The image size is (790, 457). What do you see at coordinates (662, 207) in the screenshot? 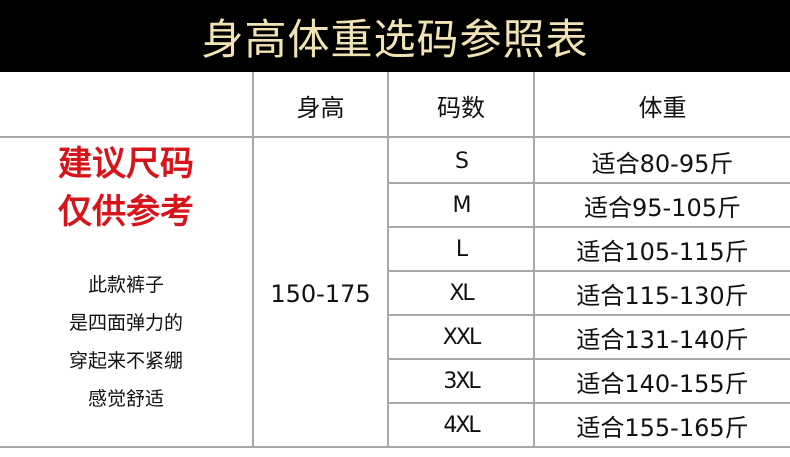
I see `weight-cell: 适合95-105斤` at bounding box center [662, 207].